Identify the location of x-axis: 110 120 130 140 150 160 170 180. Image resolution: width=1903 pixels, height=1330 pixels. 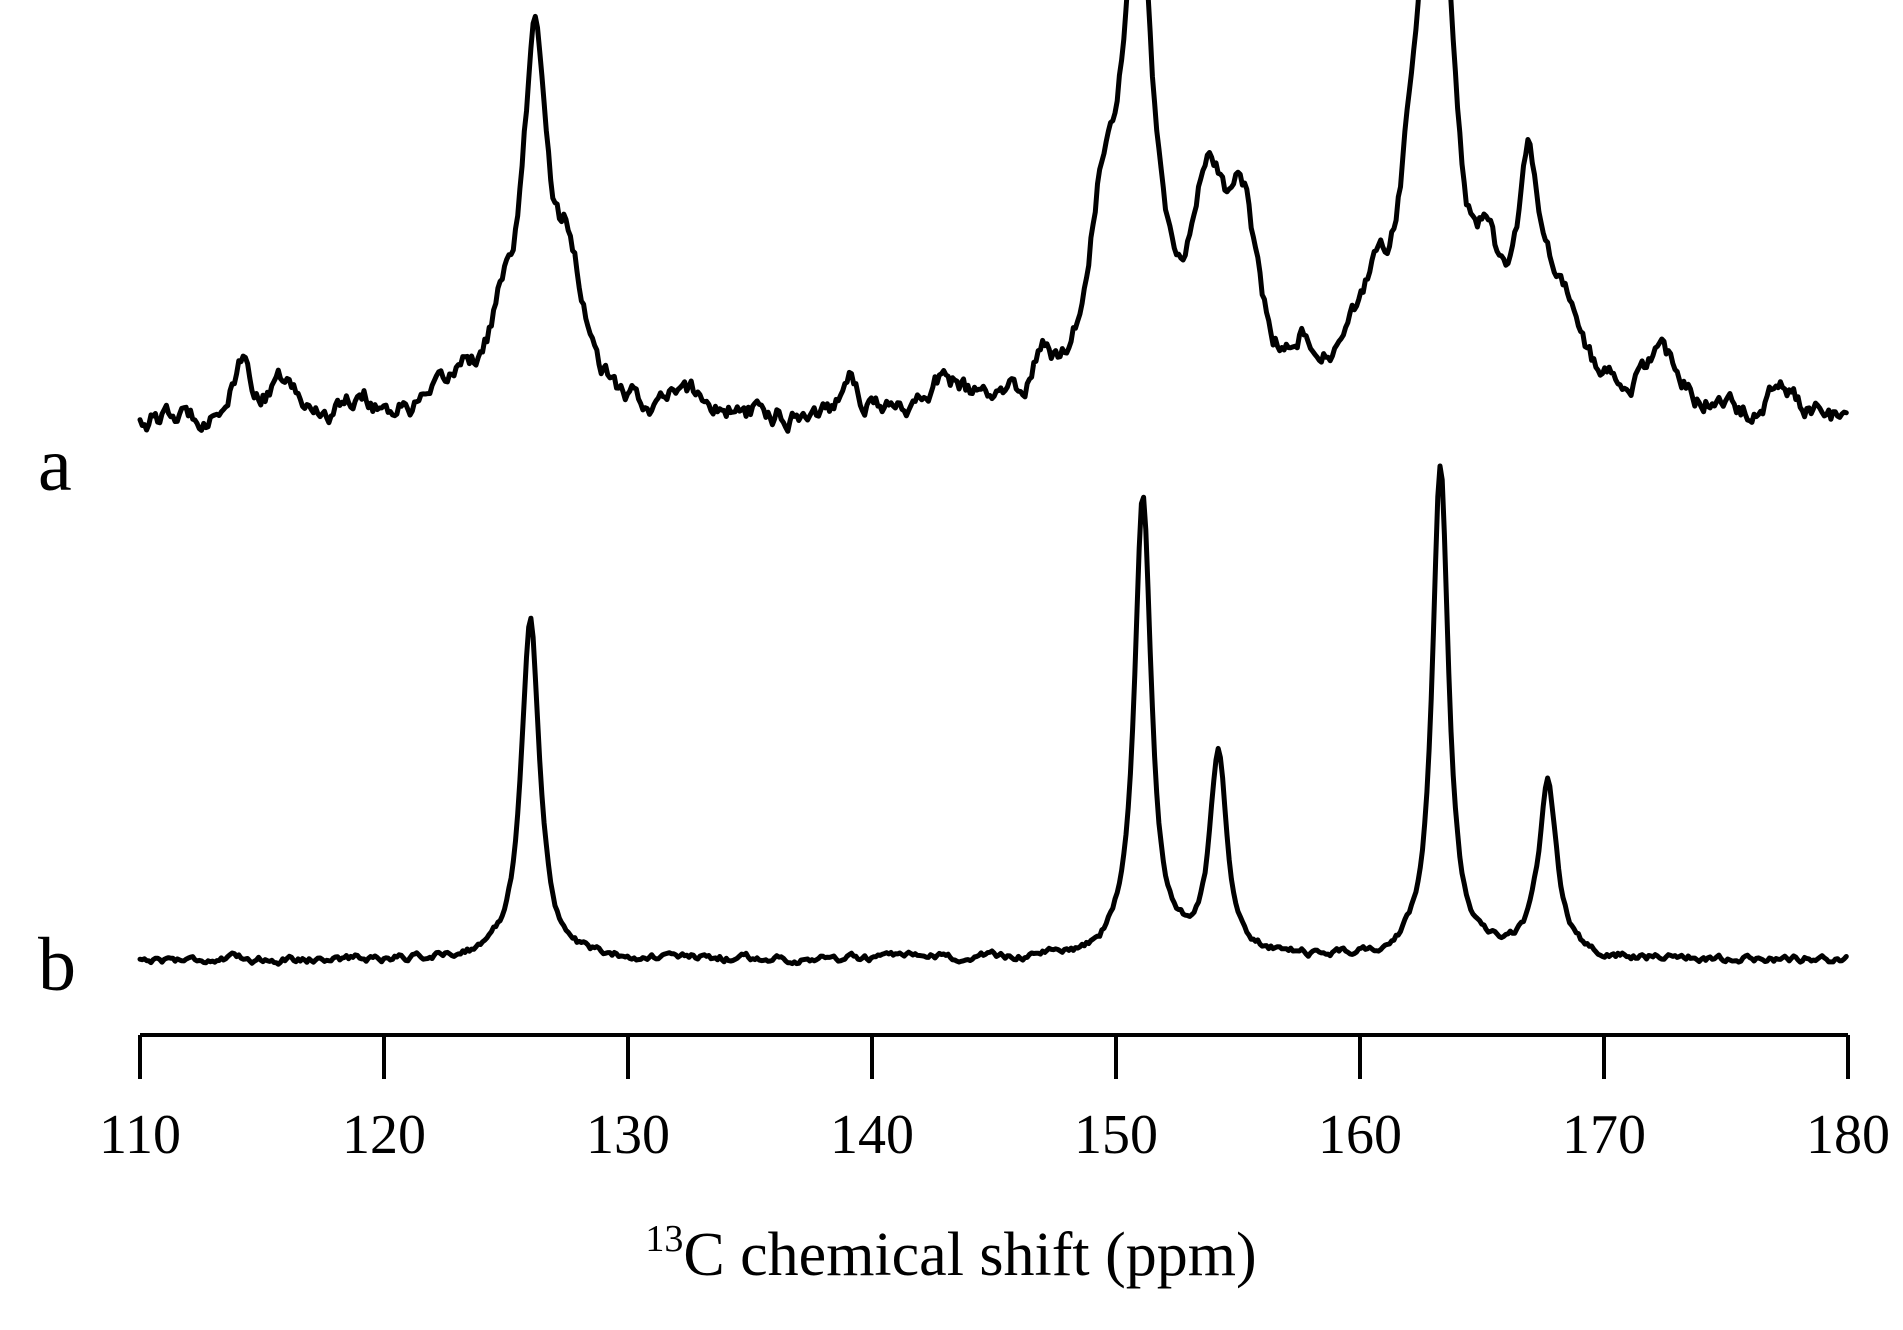
(994, 1099).